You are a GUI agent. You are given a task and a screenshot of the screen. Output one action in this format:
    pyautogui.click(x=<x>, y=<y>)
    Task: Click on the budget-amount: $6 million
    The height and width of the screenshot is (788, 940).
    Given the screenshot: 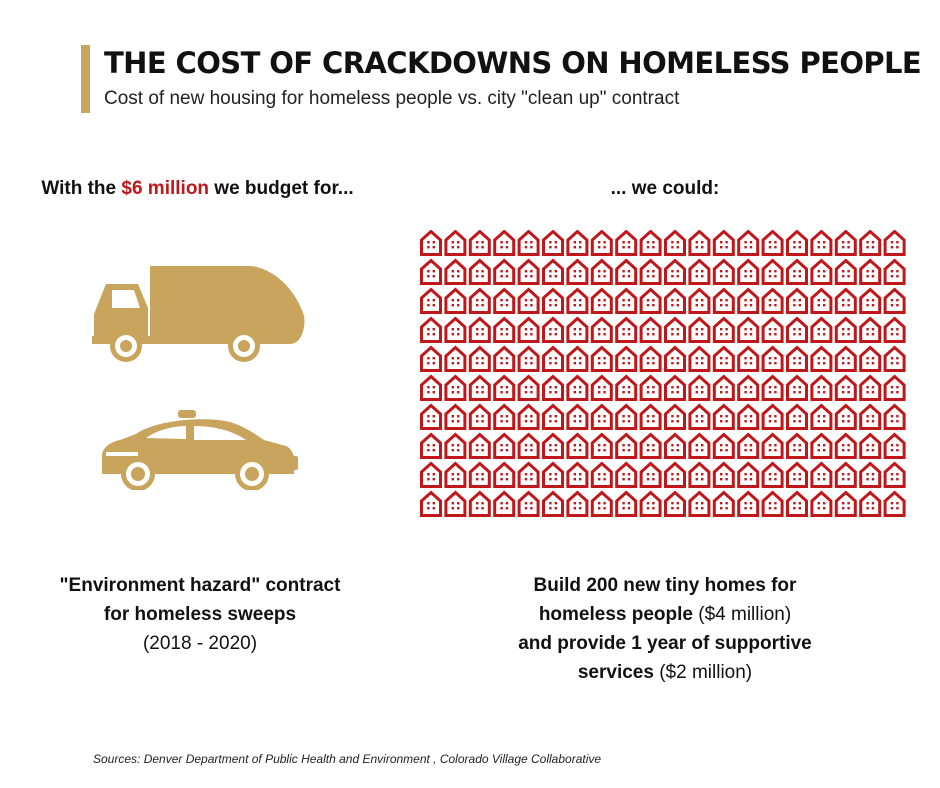 What is the action you would take?
    pyautogui.click(x=165, y=188)
    